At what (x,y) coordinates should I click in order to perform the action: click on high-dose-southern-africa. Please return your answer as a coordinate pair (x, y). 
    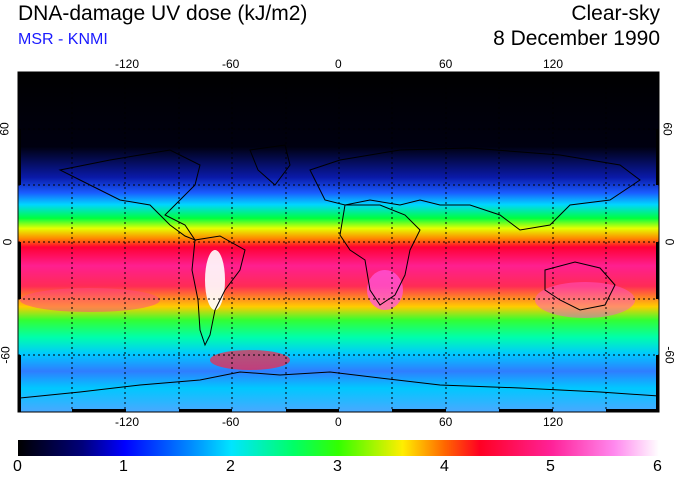
    Looking at the image, I should click on (385, 290).